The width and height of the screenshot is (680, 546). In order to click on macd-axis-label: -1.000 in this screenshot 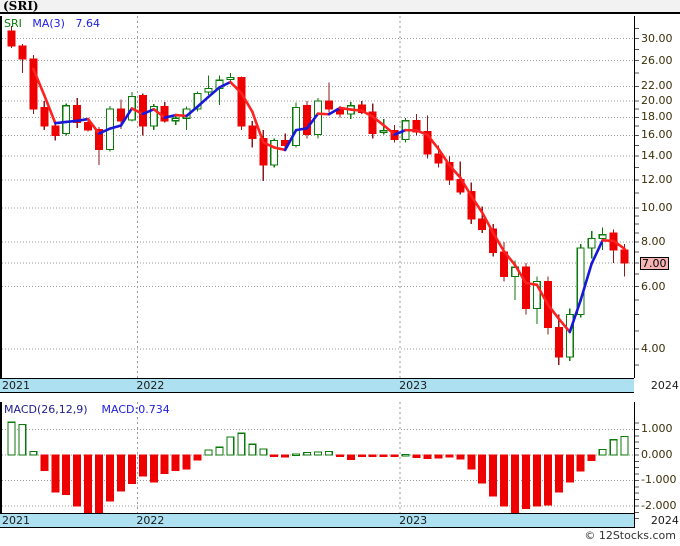, I will do `click(659, 480)`.